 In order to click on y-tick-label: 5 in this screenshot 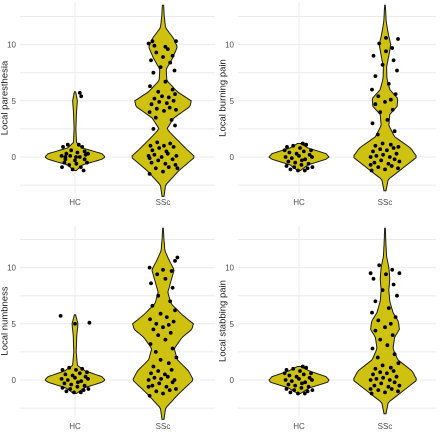, I will do `click(14, 324)`.